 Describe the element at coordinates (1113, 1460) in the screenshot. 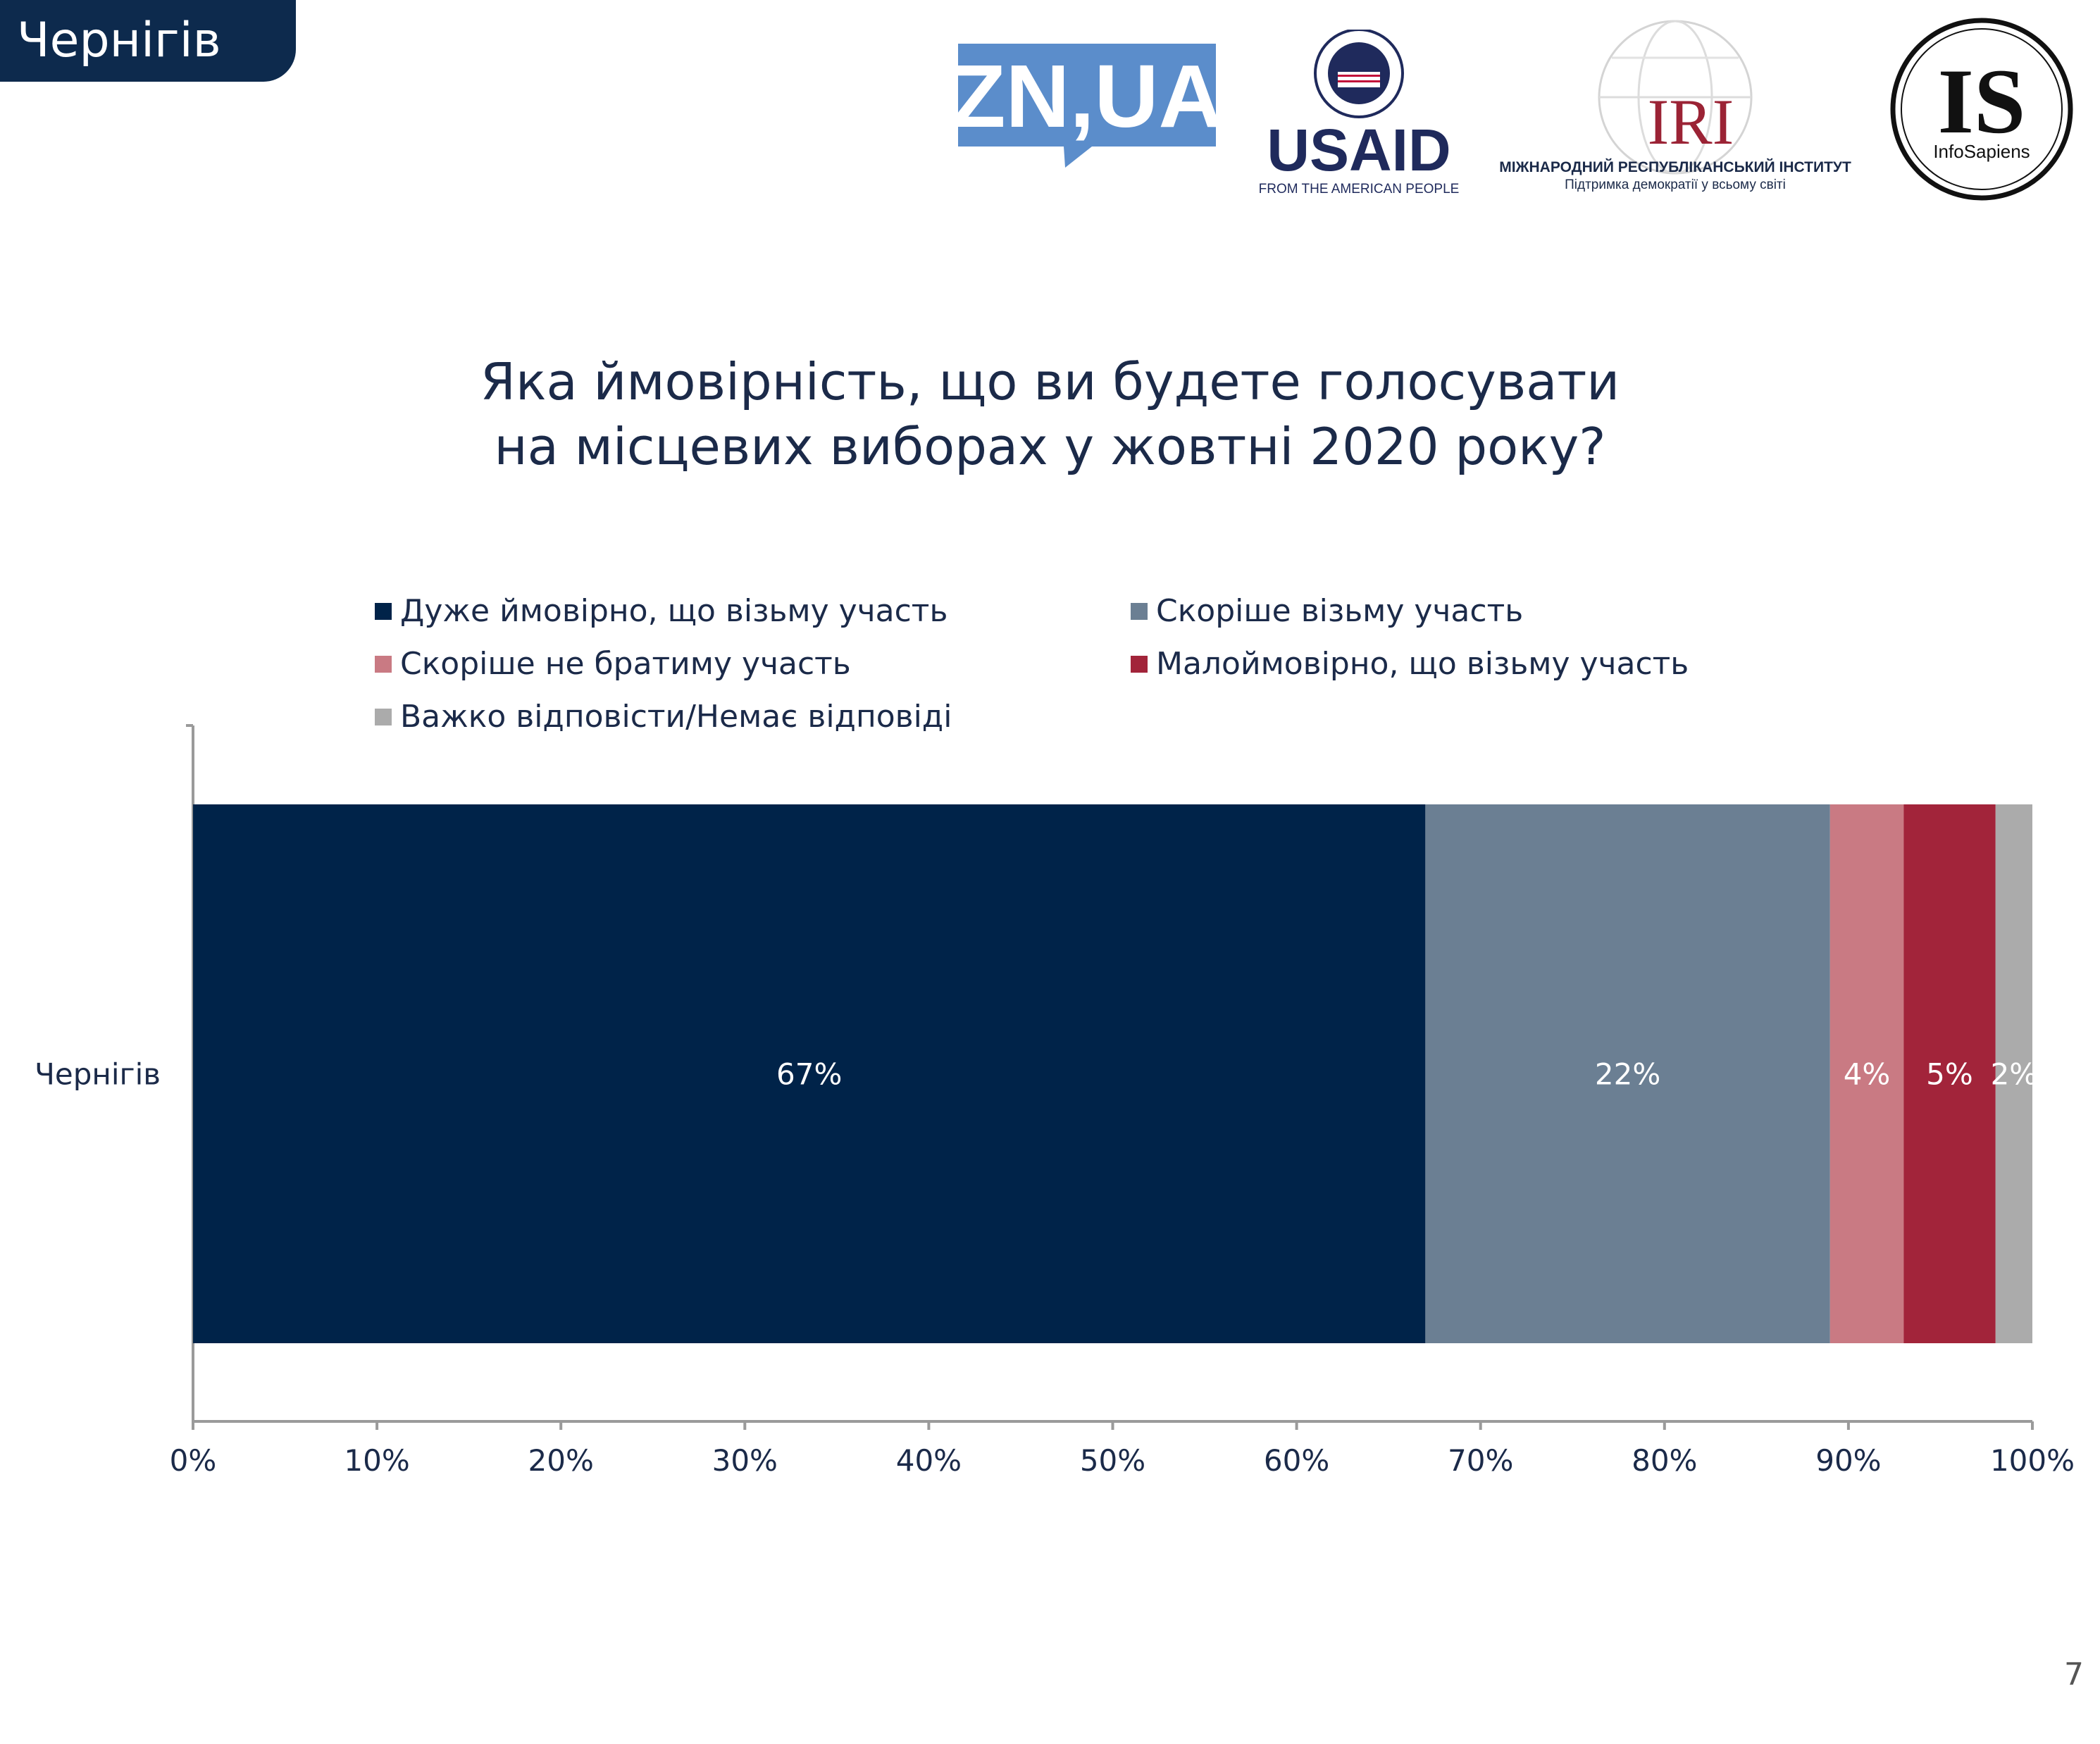

I see `x-tick-label: 50%` at that location.